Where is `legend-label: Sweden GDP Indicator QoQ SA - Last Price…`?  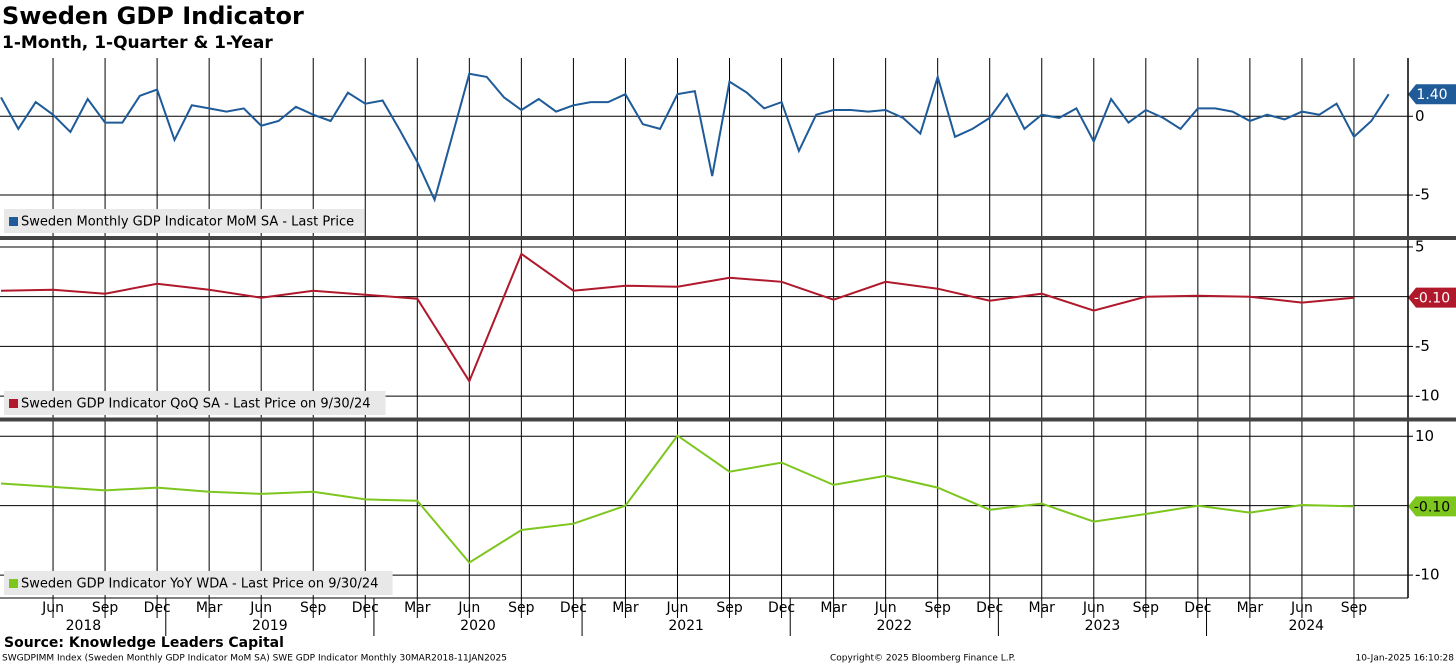 legend-label: Sweden GDP Indicator QoQ SA - Last Price… is located at coordinates (196, 404).